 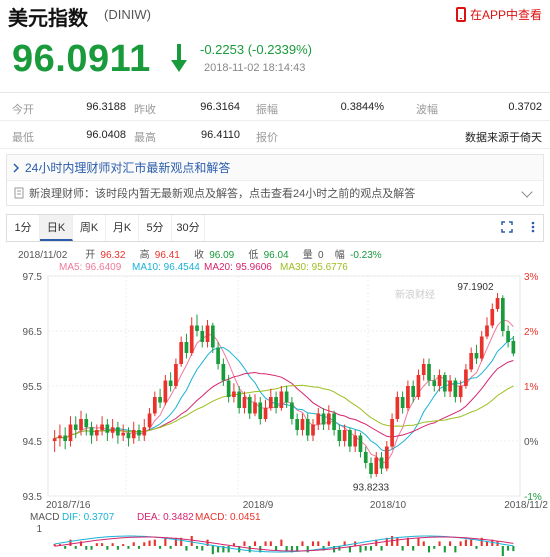 I want to click on news-headline: 24小时内理财师对汇市最新观点和解答, so click(x=128, y=168).